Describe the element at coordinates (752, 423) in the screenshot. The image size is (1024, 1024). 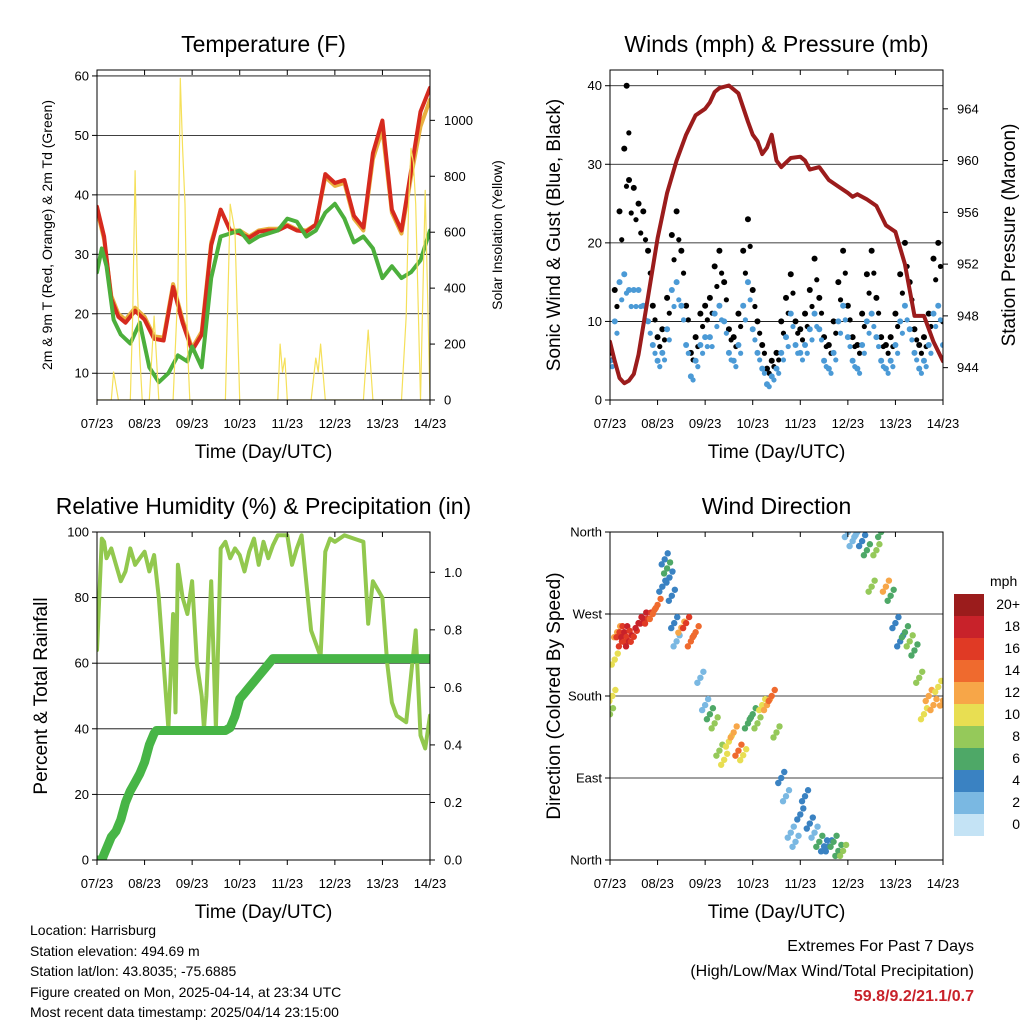
I see `x-tick-label: 10/23` at that location.